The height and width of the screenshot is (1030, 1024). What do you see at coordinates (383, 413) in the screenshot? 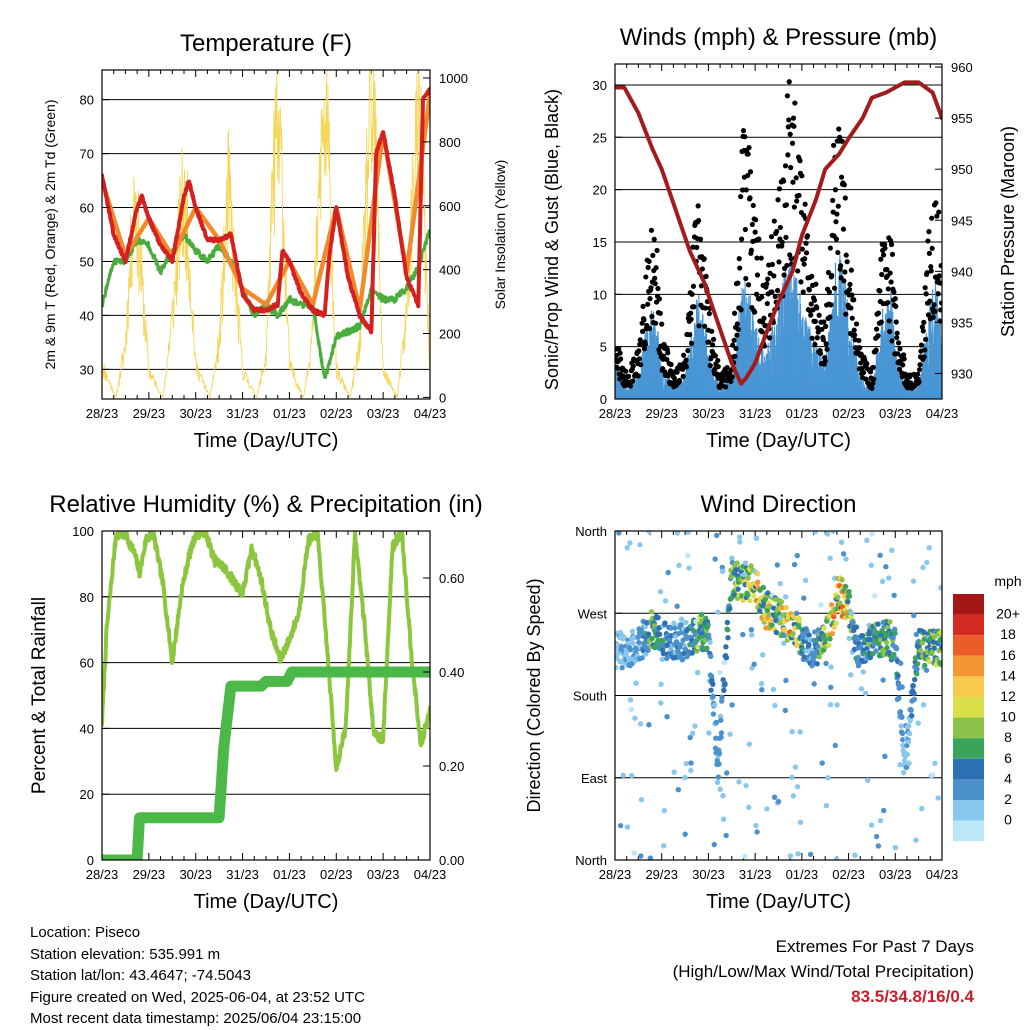
I see `x-tick-label: 03/23` at bounding box center [383, 413].